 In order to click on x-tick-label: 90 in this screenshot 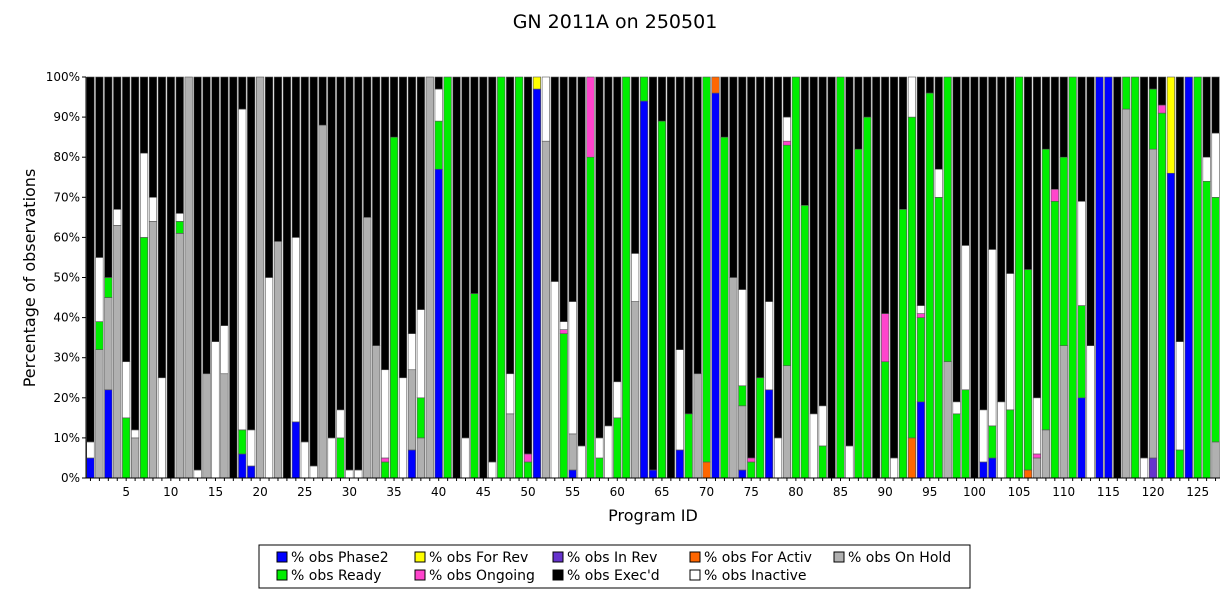, I will do `click(885, 492)`.